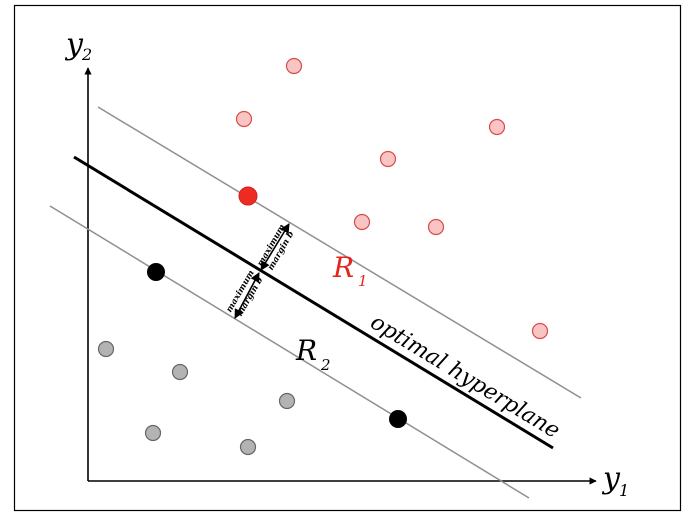 Image resolution: width=694 pixels, height=529 pixels. I want to click on lower-margin-arrow, so click(247, 295).